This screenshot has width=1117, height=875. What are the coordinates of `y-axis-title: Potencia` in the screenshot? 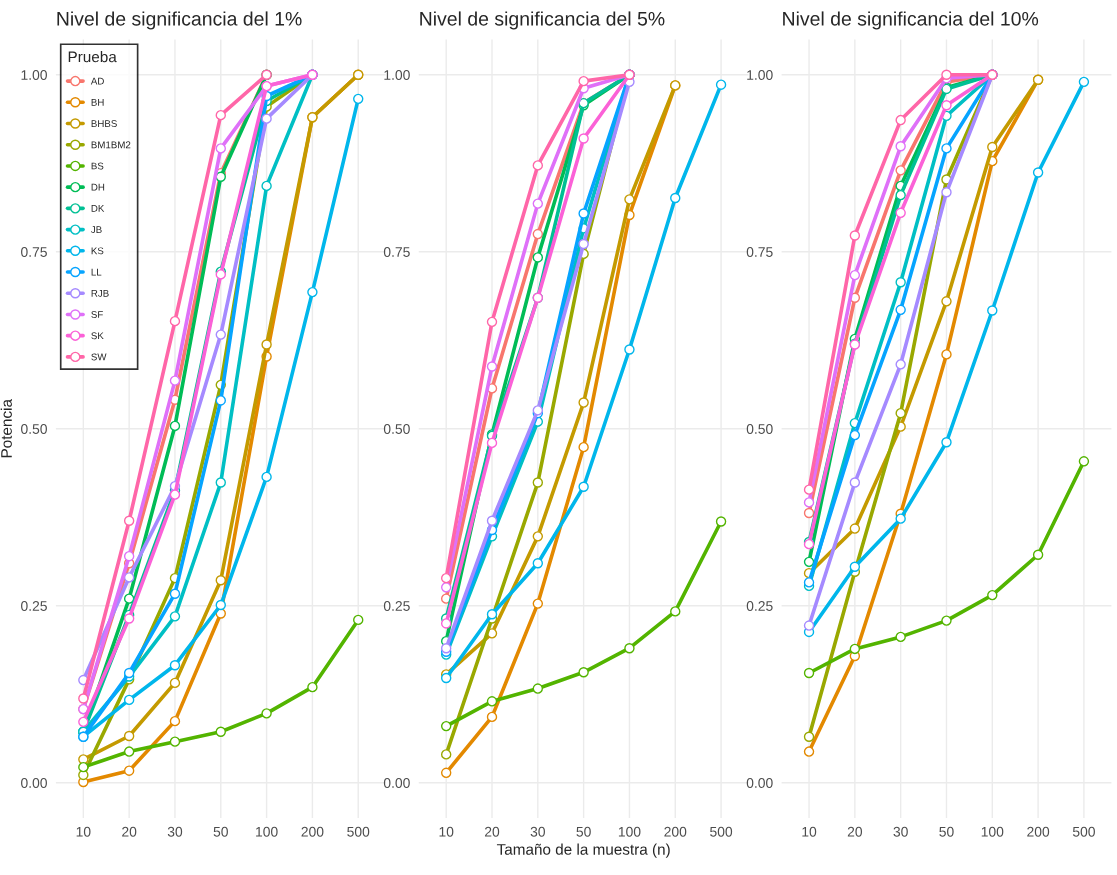 It's located at (6, 428).